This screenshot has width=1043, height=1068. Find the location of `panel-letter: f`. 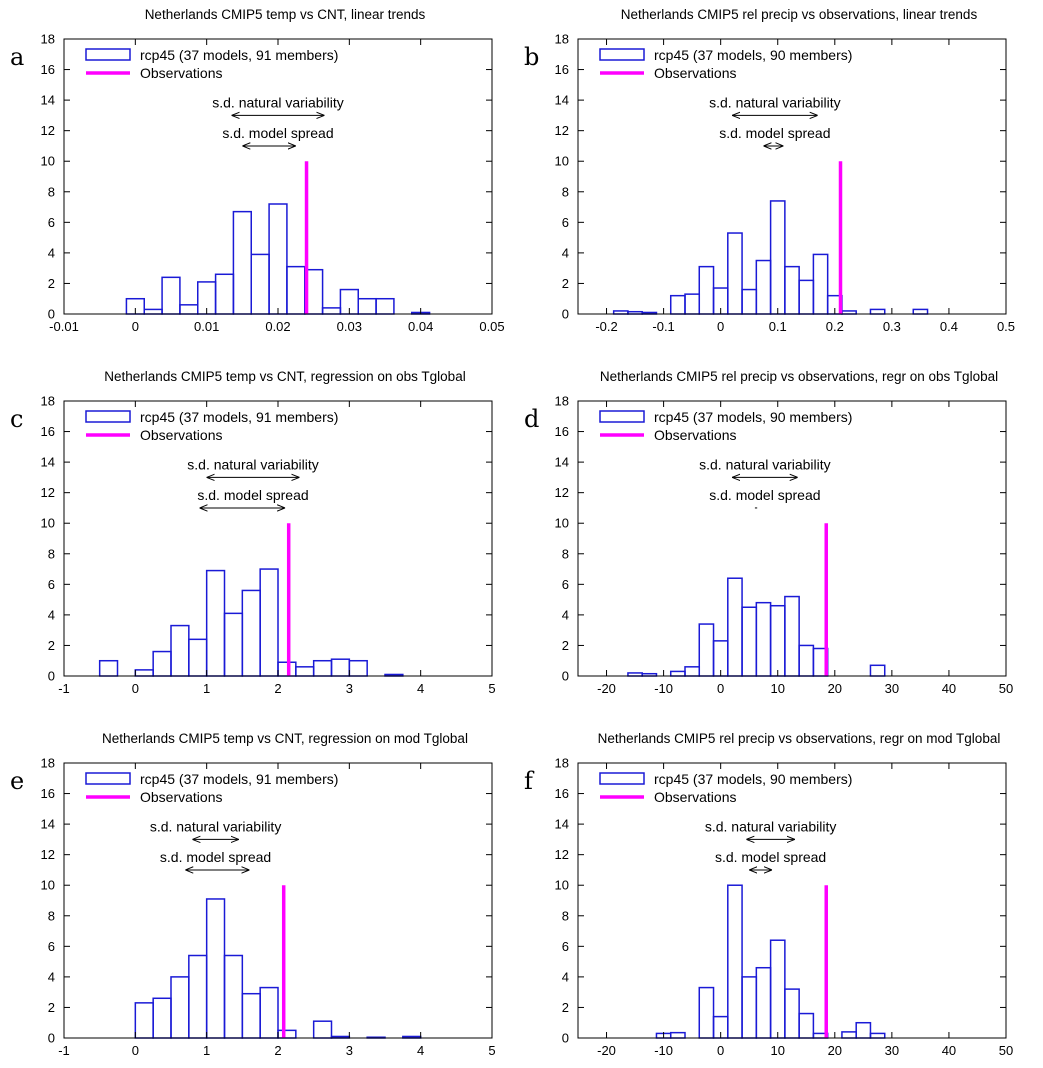

panel-letter: f is located at coordinates (529, 781).